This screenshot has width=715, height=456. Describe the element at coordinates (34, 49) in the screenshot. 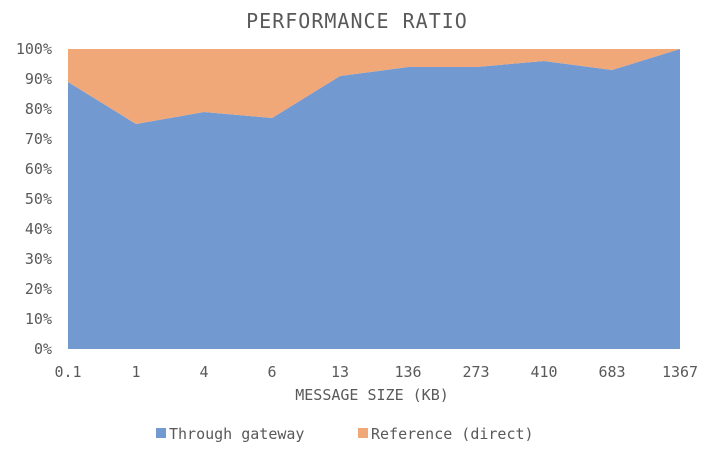

I see `y-tick-label: 100%` at that location.